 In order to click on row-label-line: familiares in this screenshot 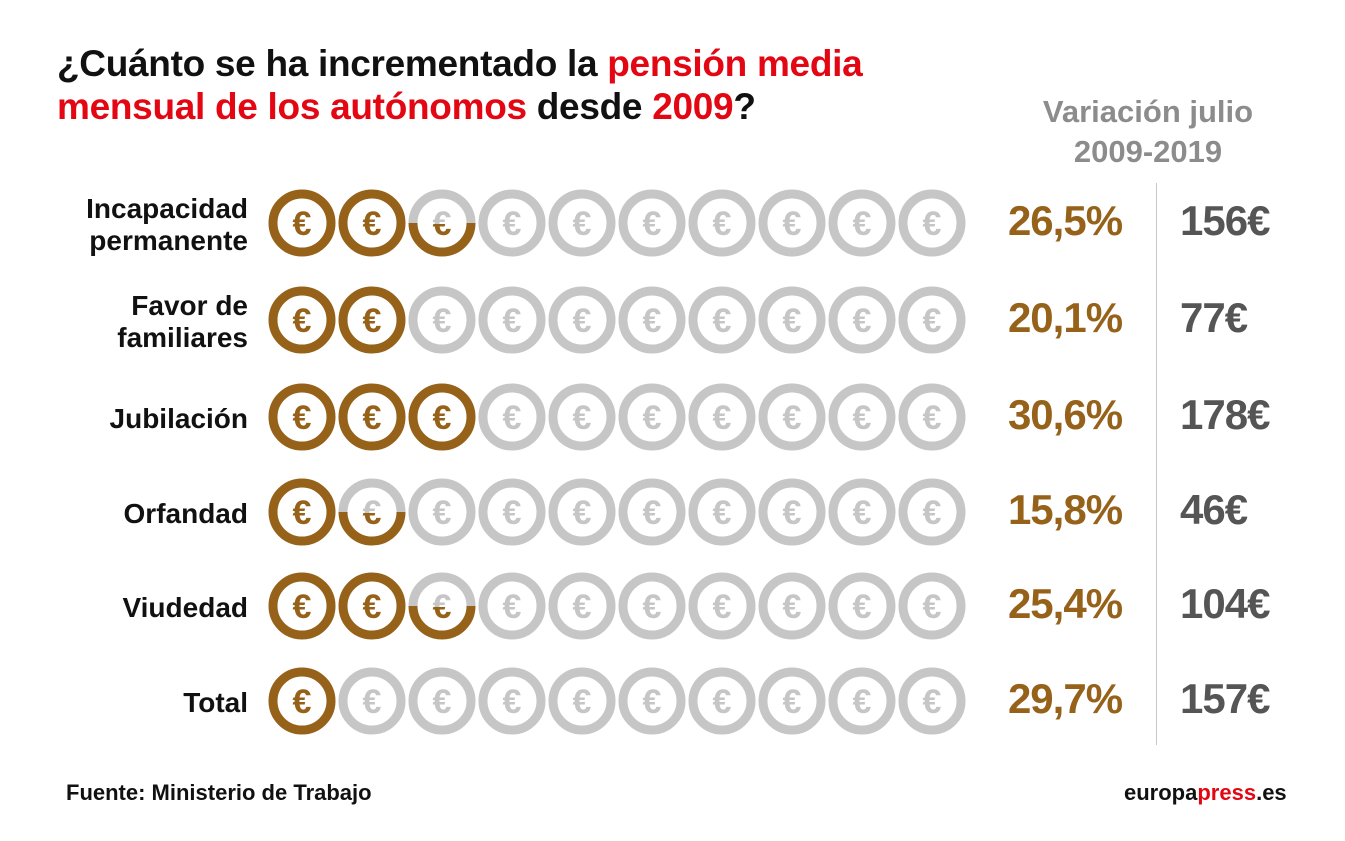, I will do `click(182, 337)`.